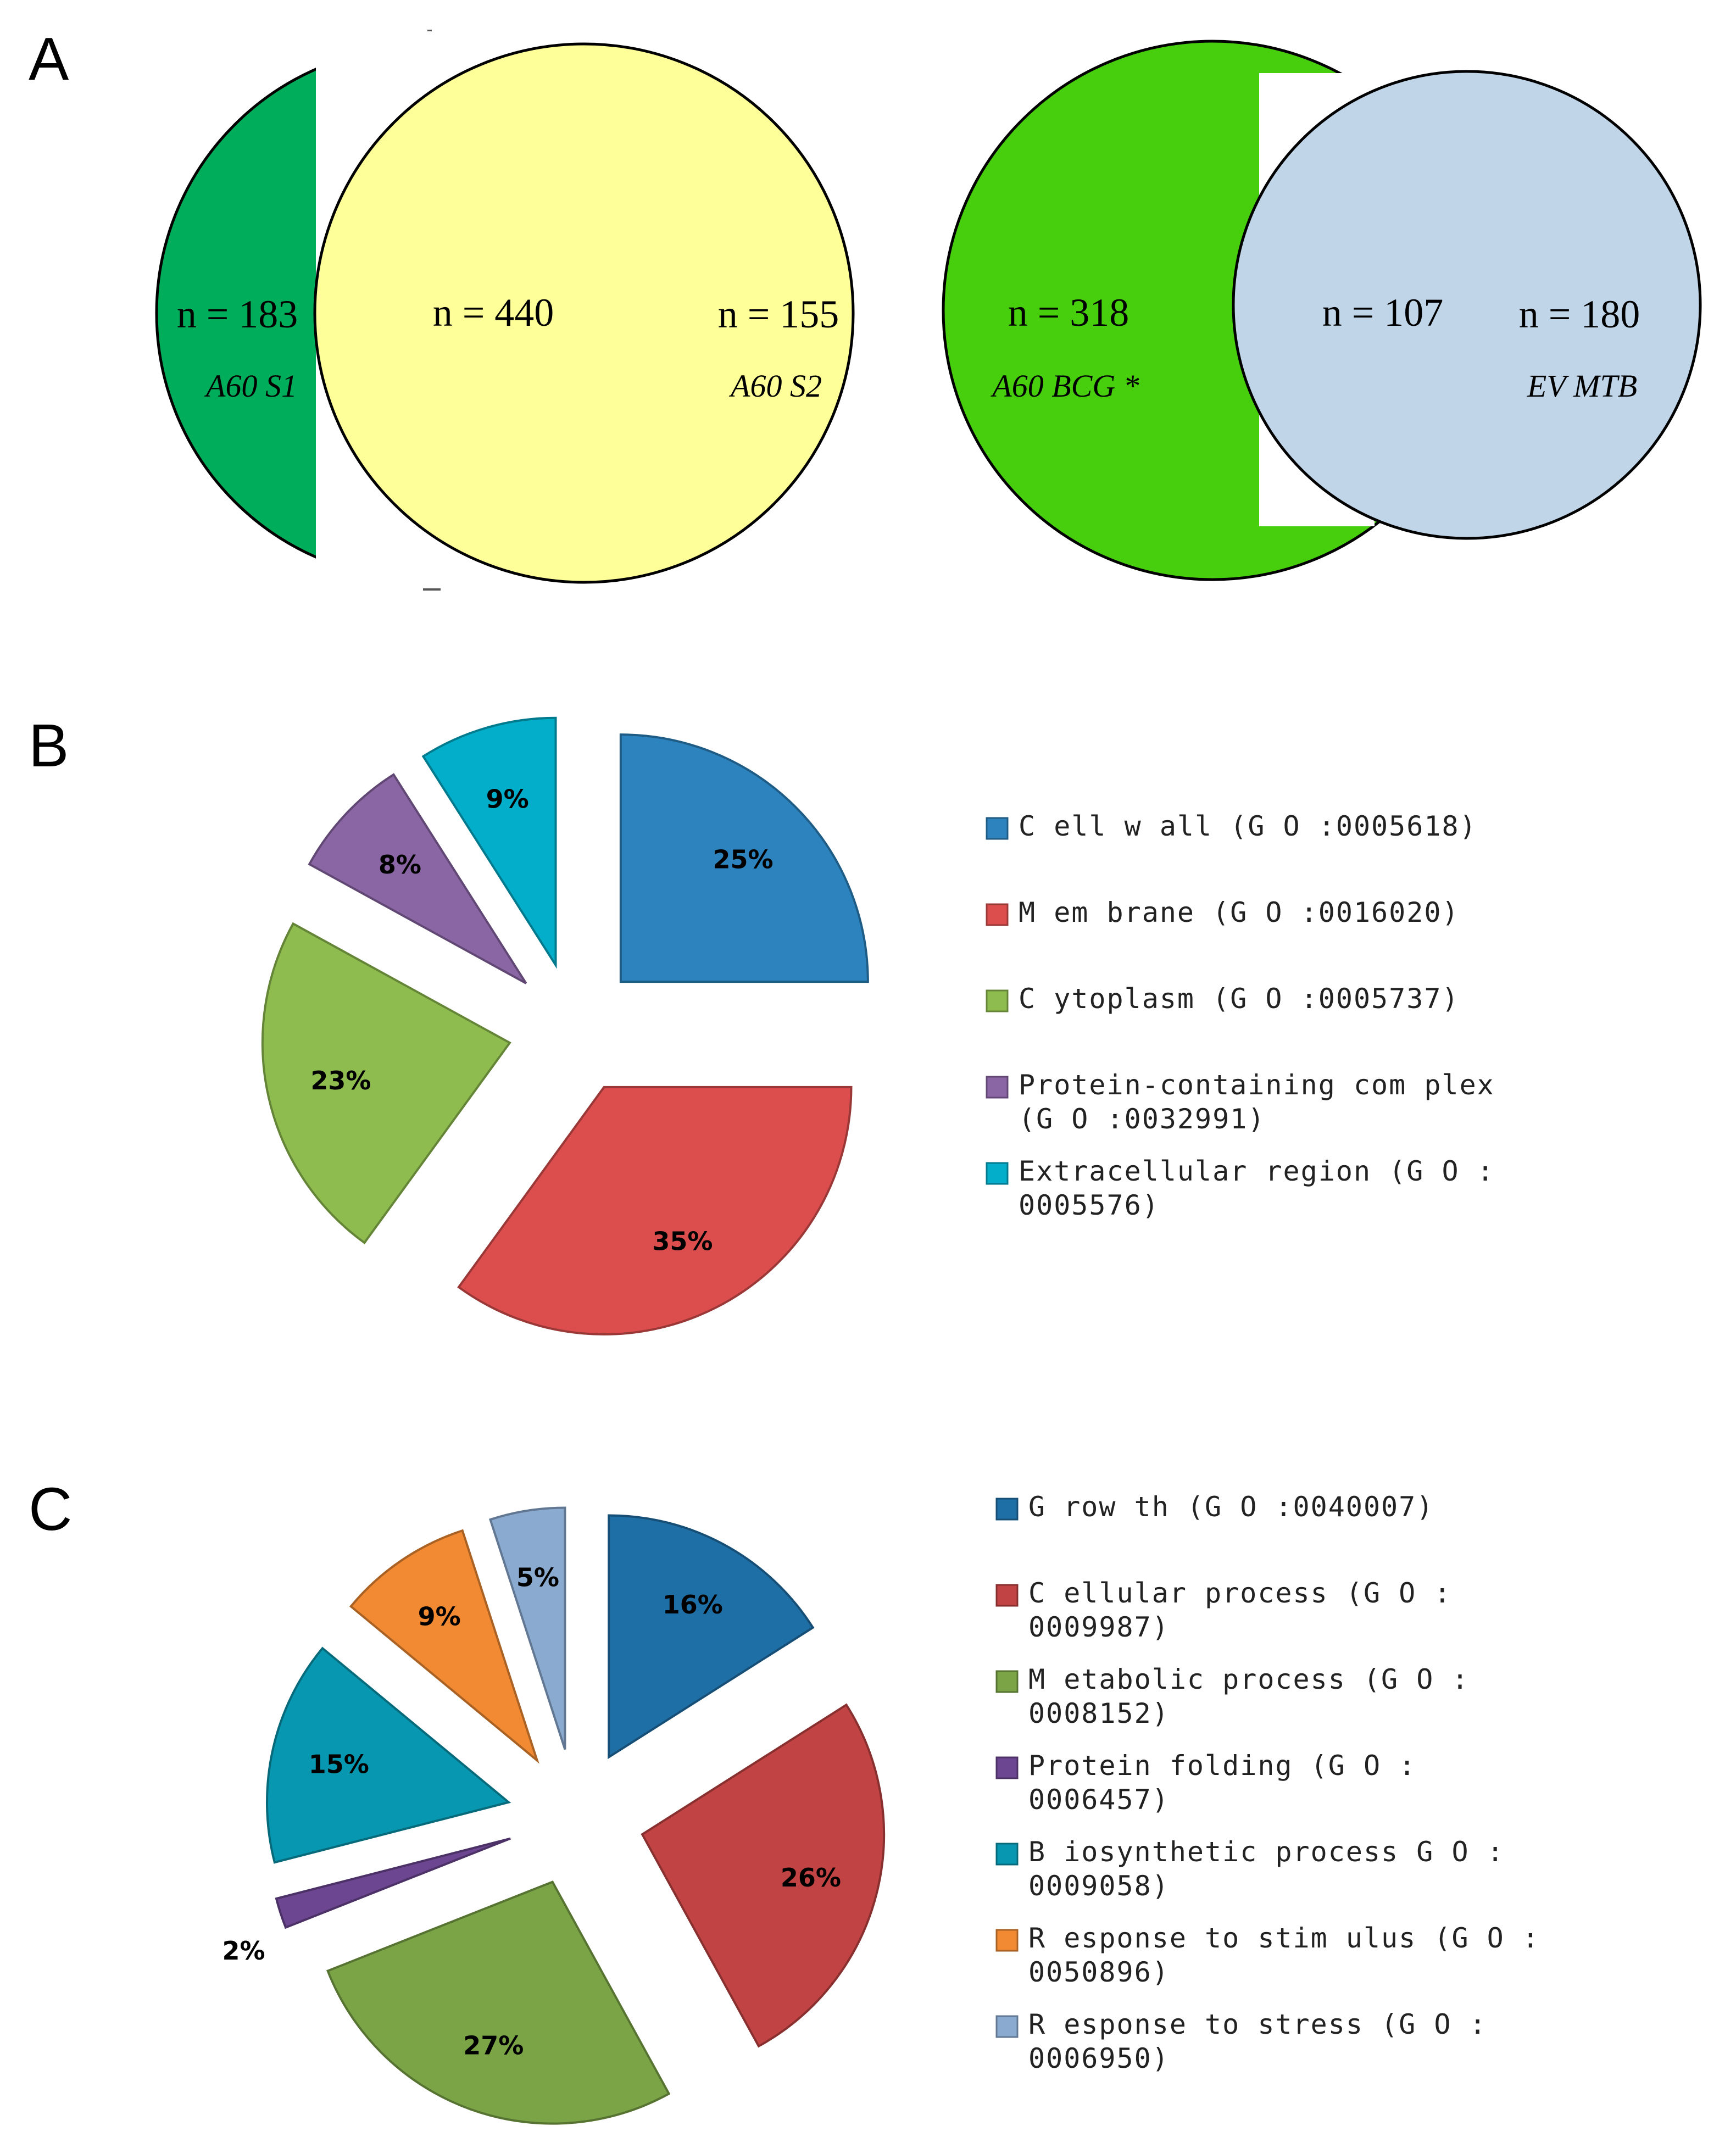 The image size is (1736, 2137). What do you see at coordinates (49, 746) in the screenshot?
I see `panel-label-b: B` at bounding box center [49, 746].